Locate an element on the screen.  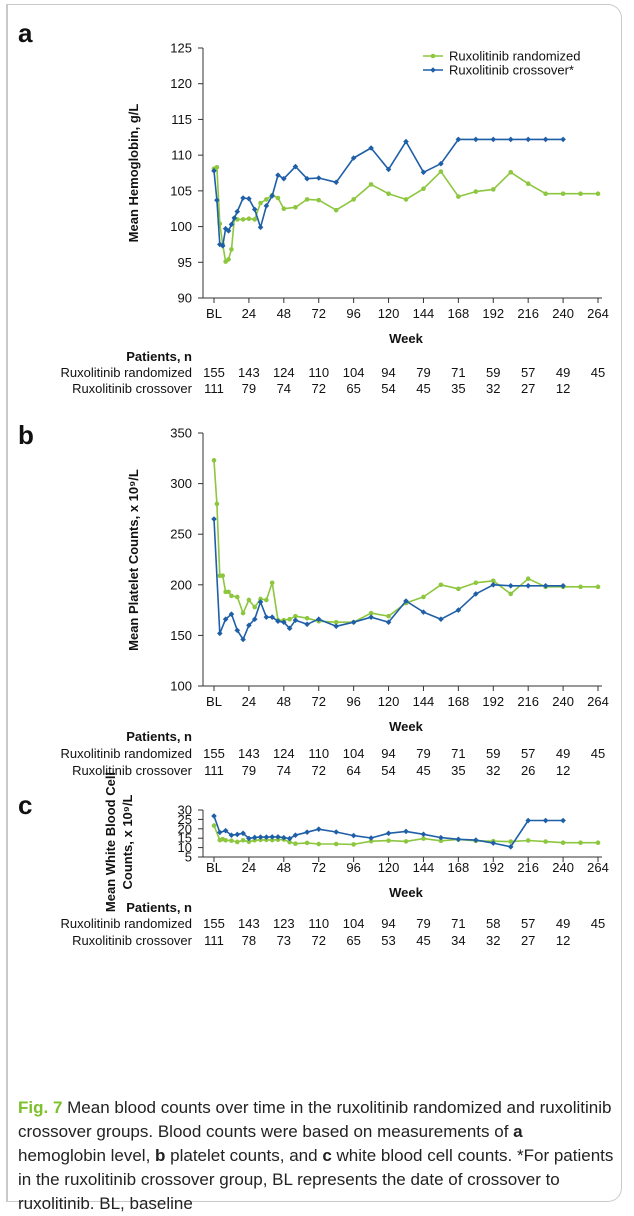
x-tick-label: 144 is located at coordinates (424, 701).